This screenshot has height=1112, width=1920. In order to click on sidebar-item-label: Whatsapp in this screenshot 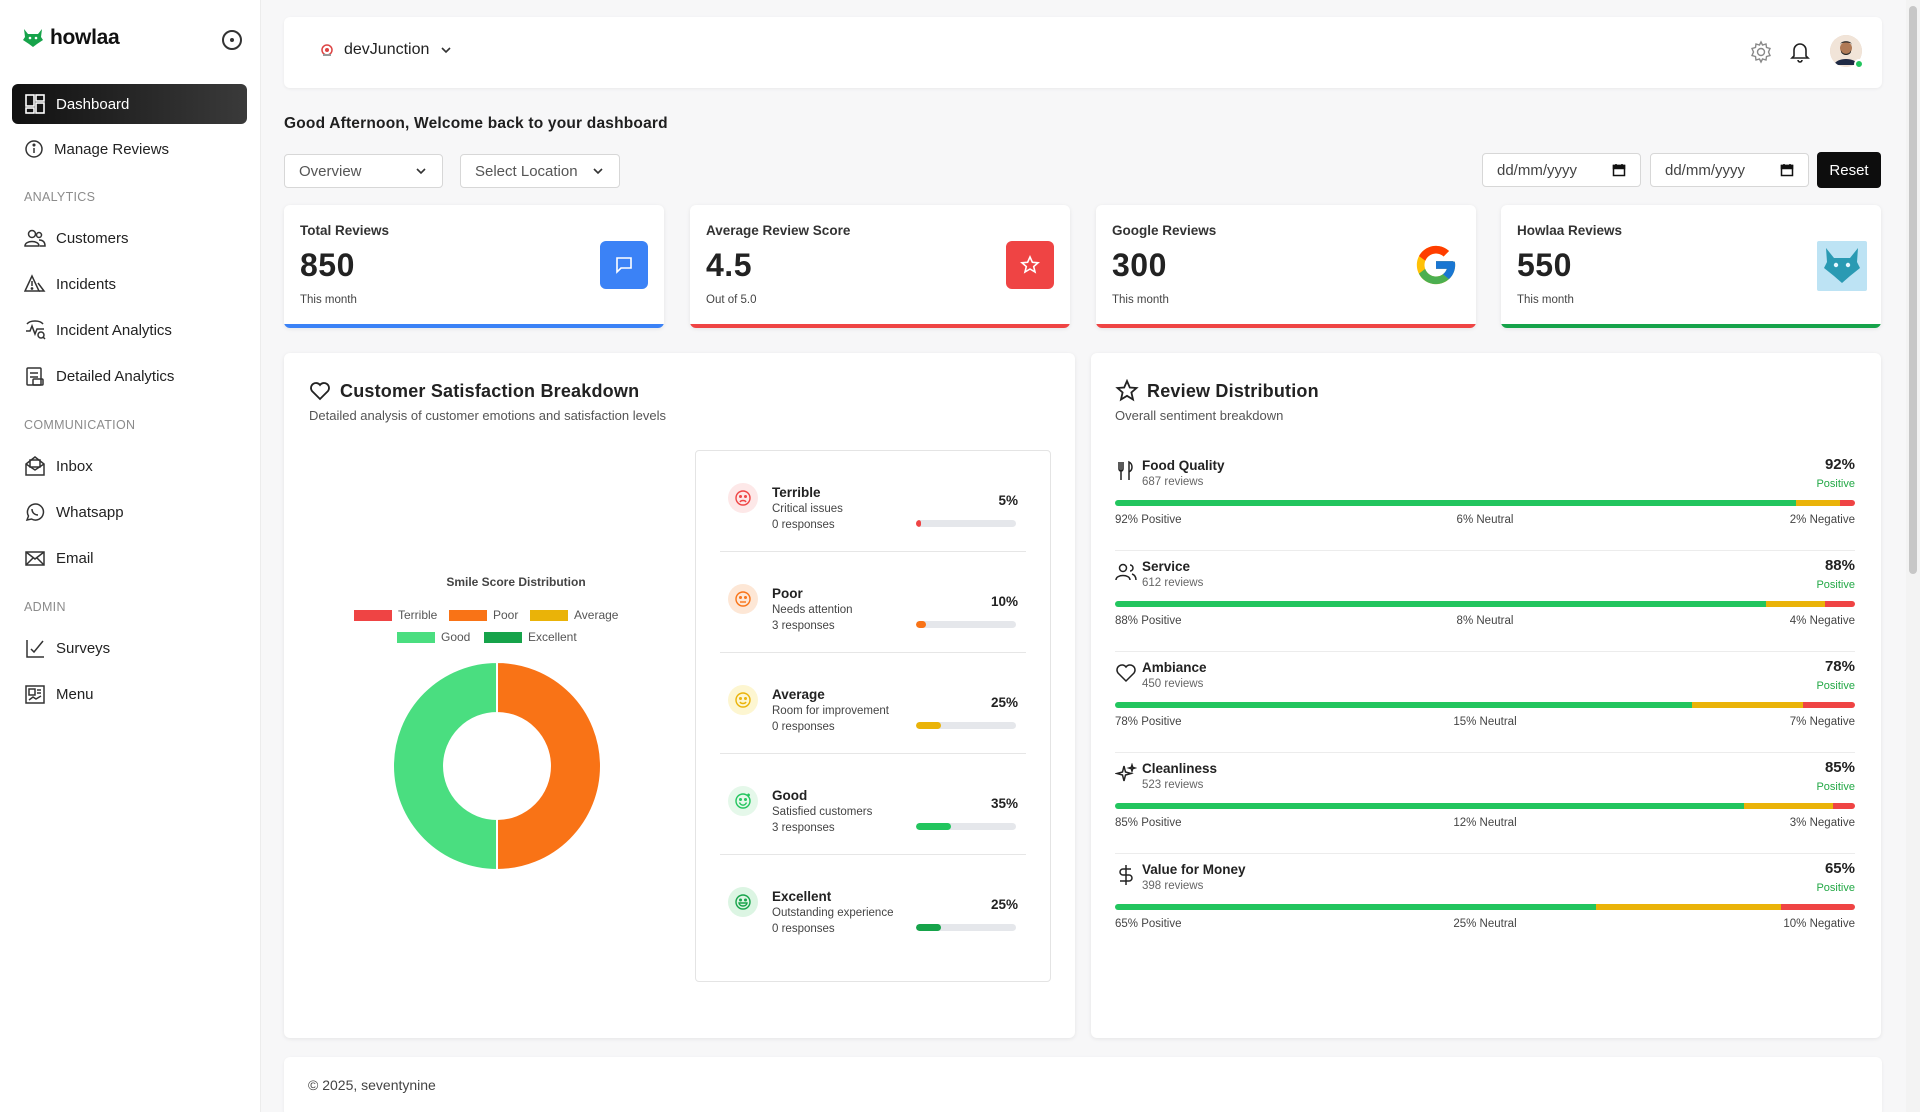, I will do `click(90, 512)`.